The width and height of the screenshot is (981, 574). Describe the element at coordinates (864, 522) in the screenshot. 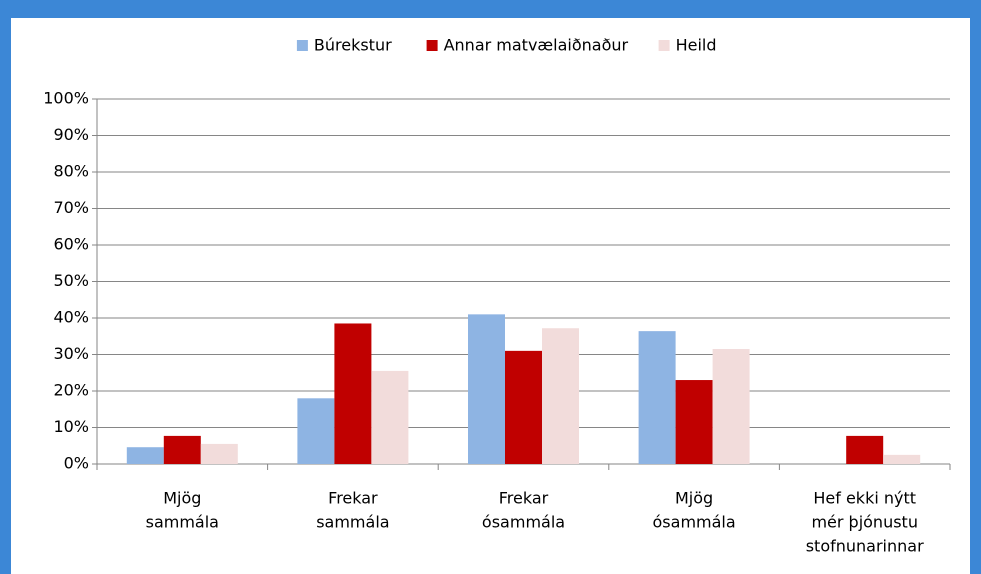

I see `x-tick-label: mér þjónustu` at that location.